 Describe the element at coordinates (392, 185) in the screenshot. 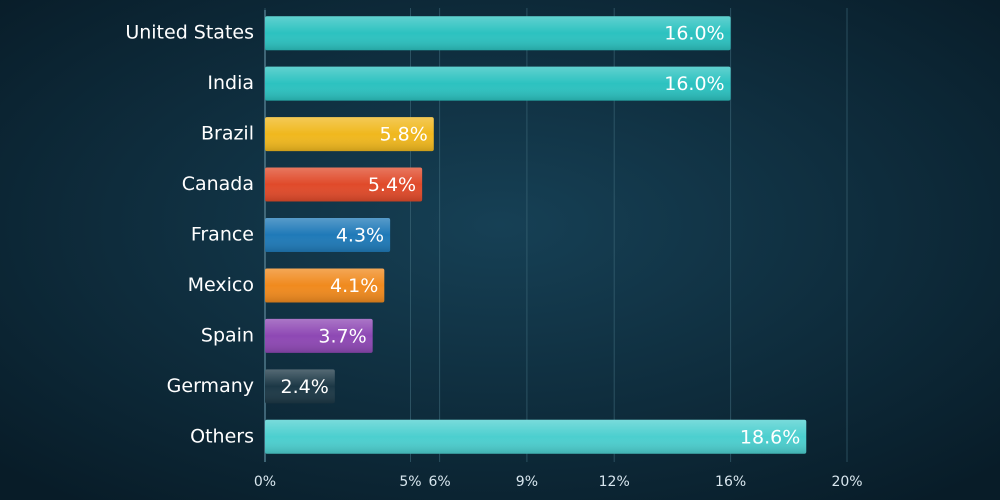

I see `value-label: 5.4%` at that location.